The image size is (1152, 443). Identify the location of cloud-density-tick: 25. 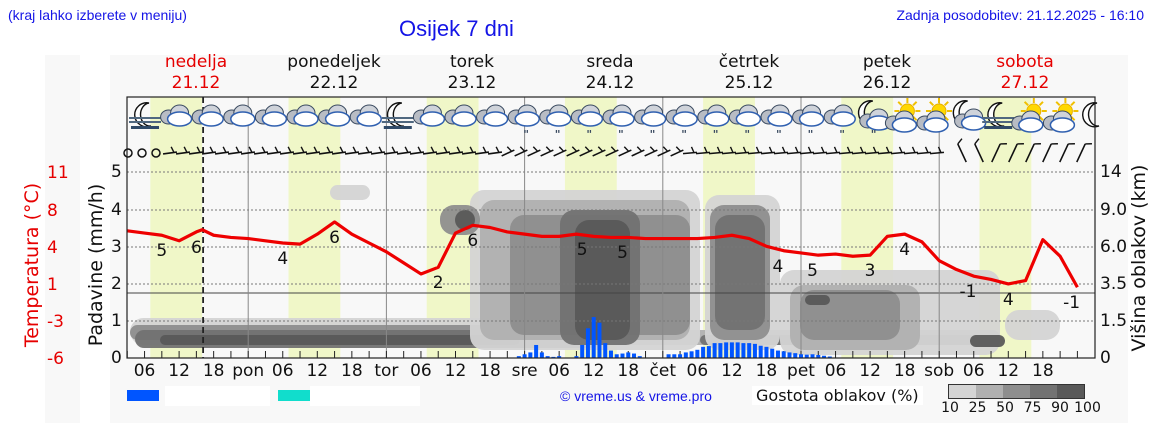
(977, 408).